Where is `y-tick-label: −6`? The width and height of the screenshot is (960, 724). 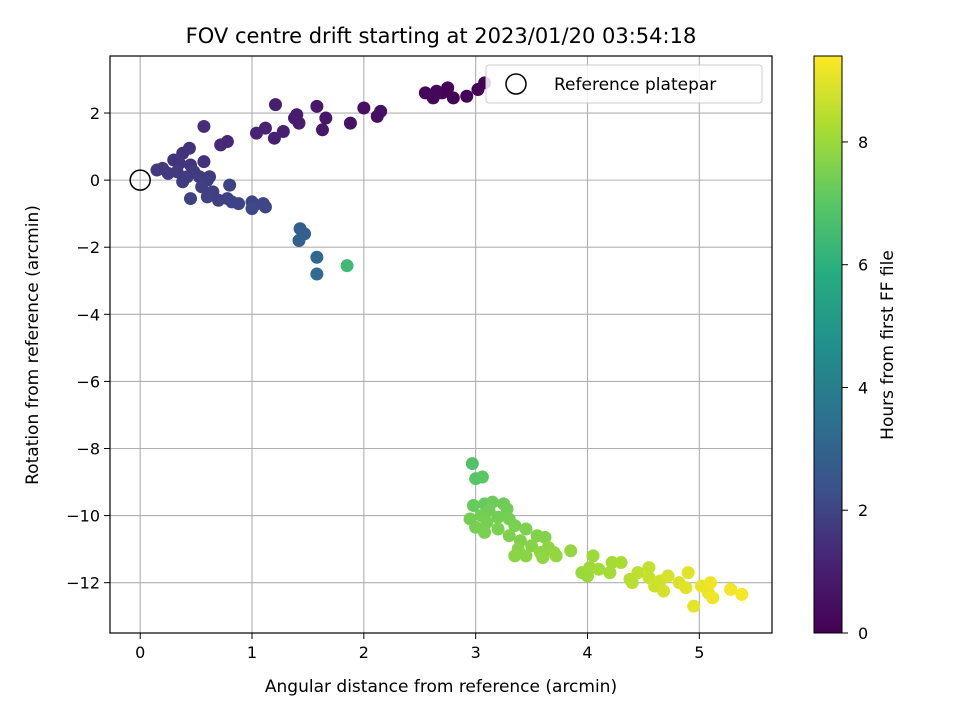 y-tick-label: −6 is located at coordinates (88, 381).